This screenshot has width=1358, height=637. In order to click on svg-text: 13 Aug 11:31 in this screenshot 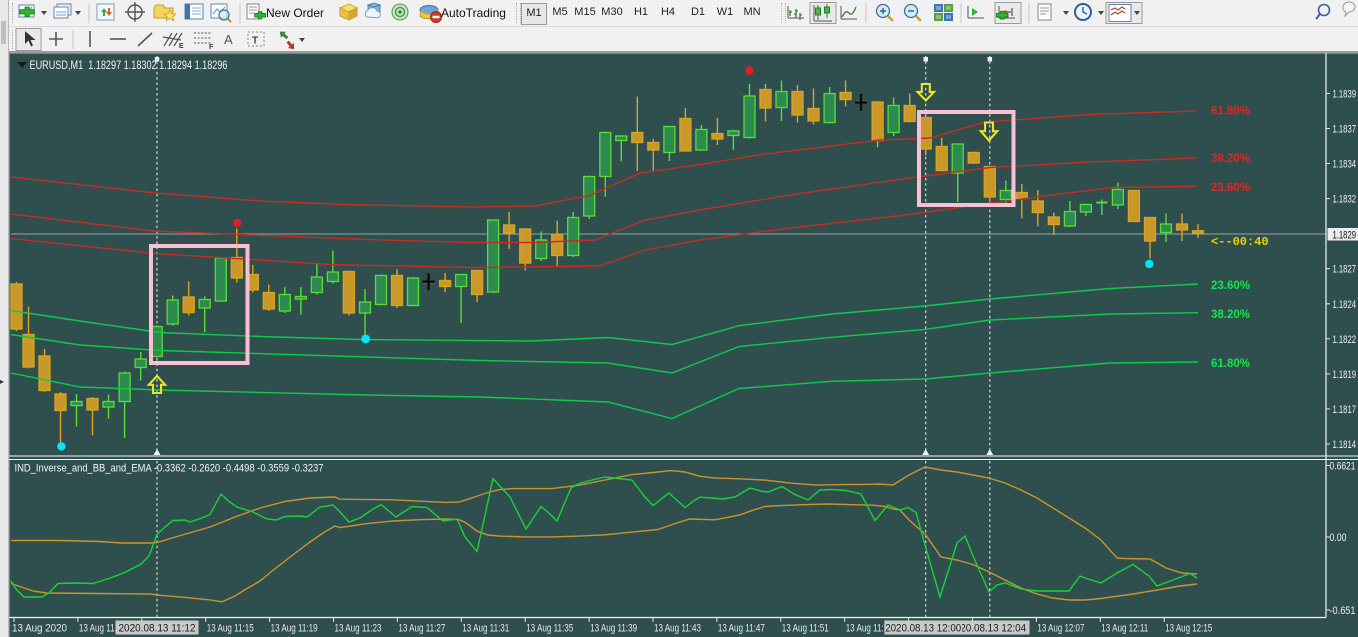, I will do `click(485, 629)`.